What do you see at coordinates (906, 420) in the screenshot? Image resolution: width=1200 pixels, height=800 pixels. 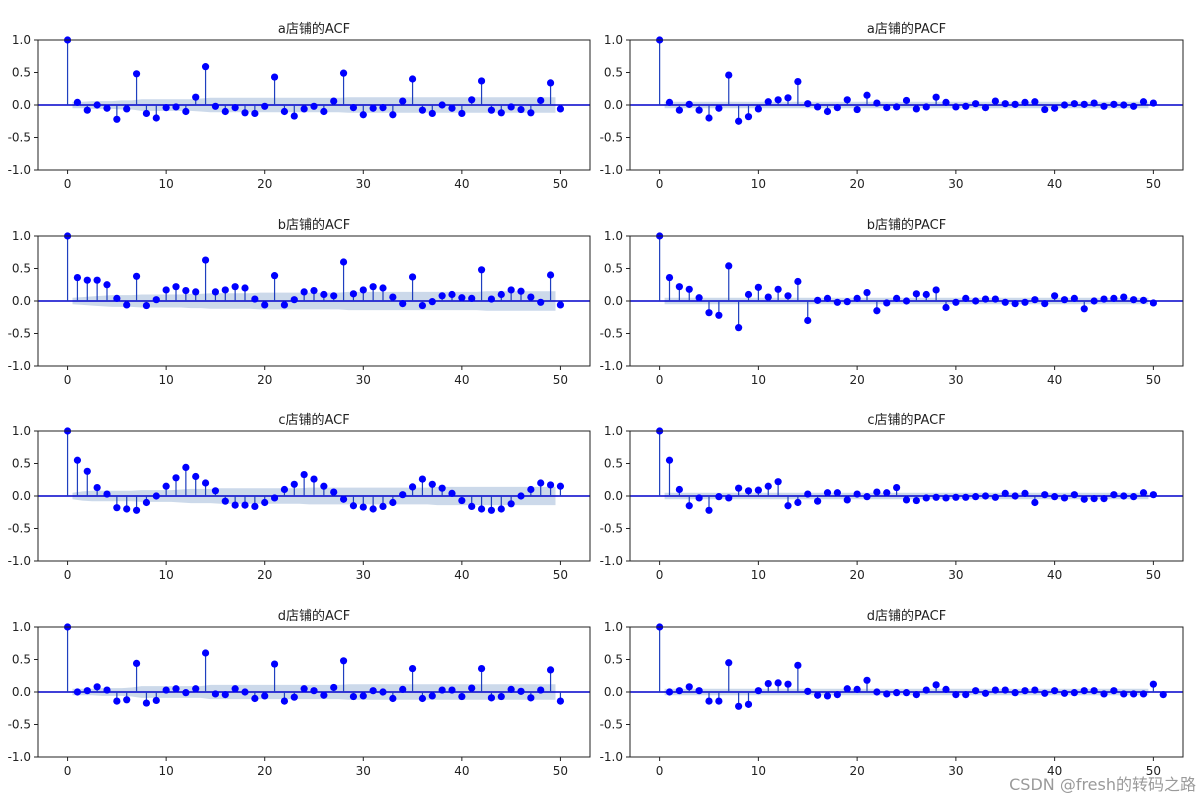 I see `chart-title: c店铺的PACF` at bounding box center [906, 420].